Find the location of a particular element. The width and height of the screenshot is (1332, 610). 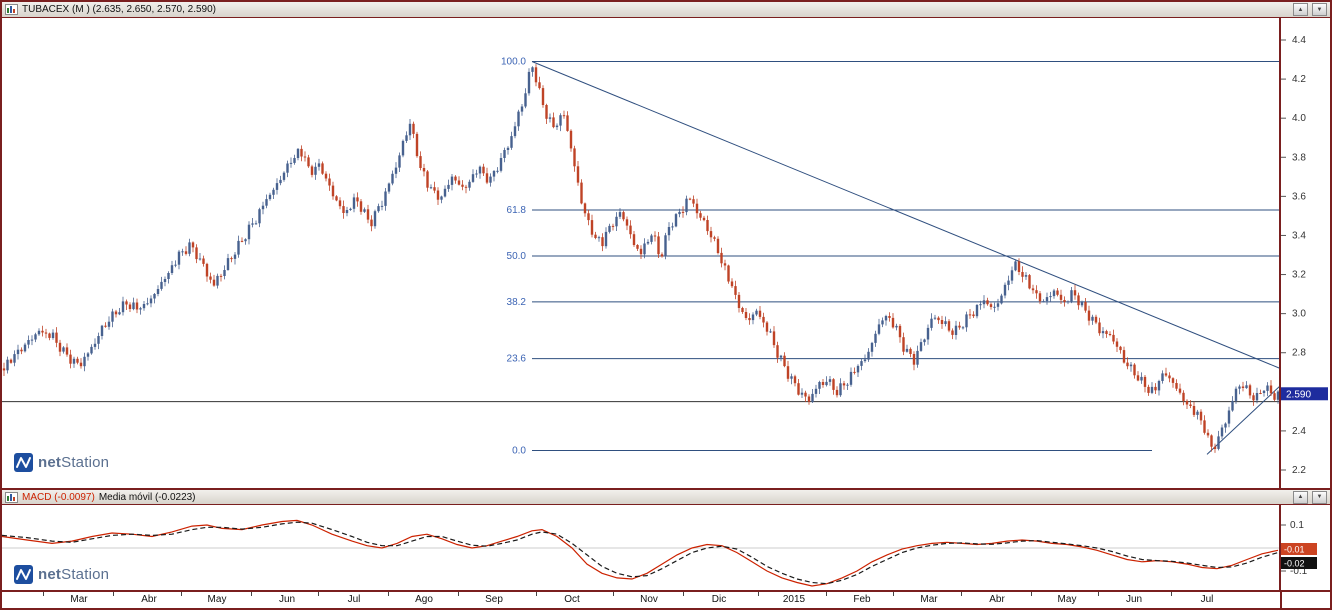

macd-chart-area: 0.10.0-0.1-0.01-0.02 netStation is located at coordinates (666, 547).